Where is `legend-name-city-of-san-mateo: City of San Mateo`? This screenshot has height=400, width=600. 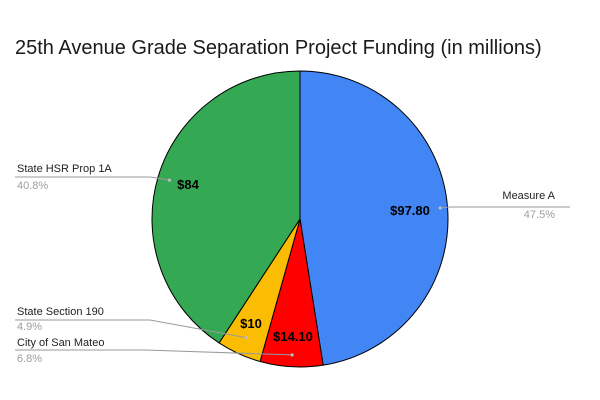
legend-name-city-of-san-mateo: City of San Mateo is located at coordinates (60, 343).